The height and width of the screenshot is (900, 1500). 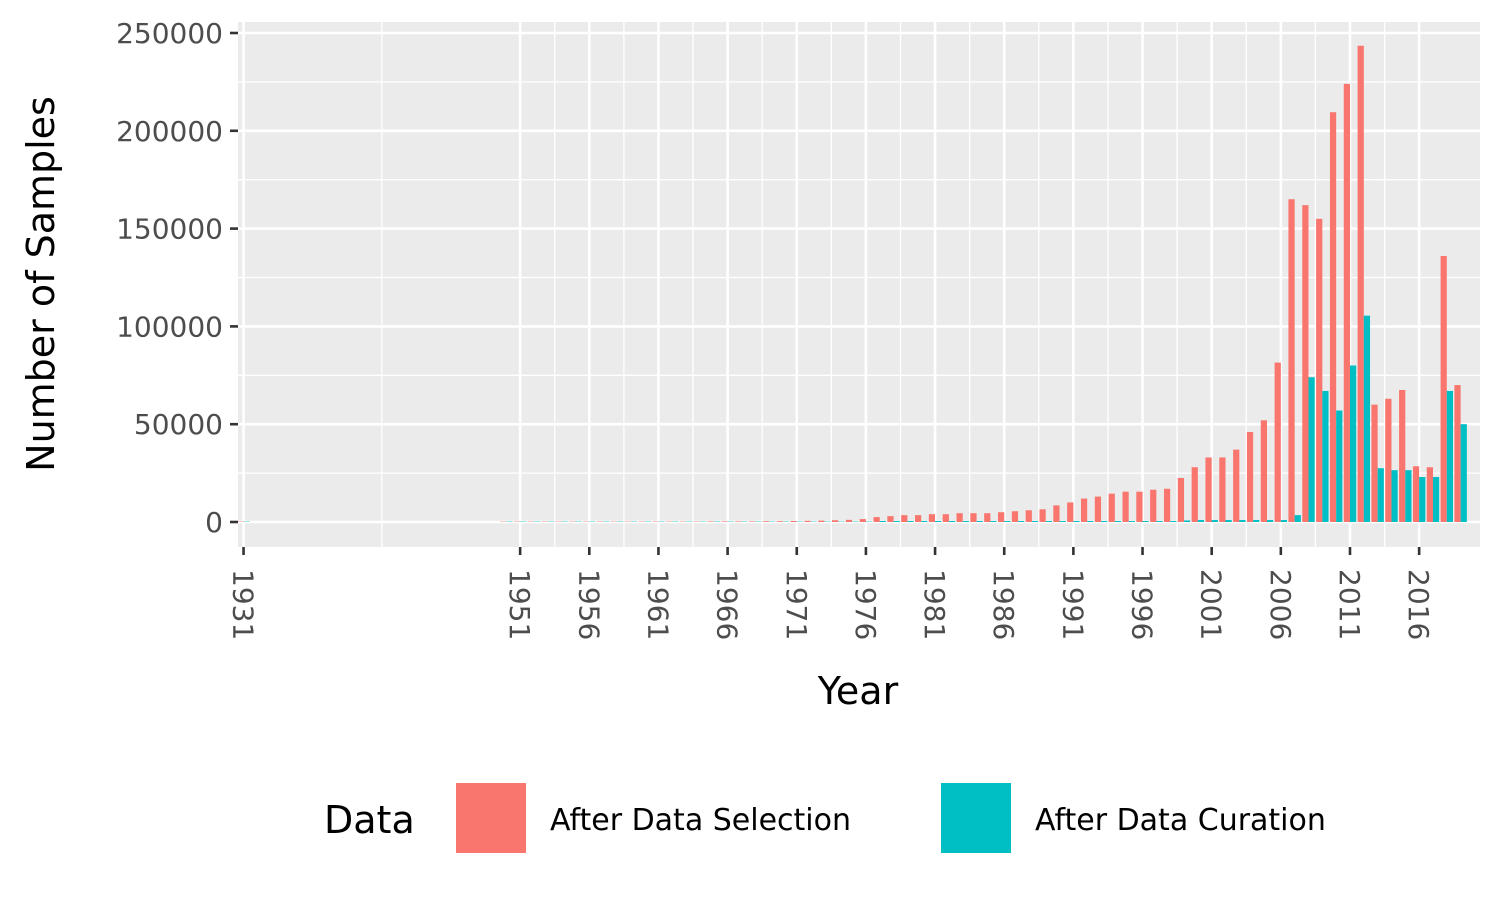 What do you see at coordinates (1228, 521) in the screenshot?
I see `bar-curation-2002` at bounding box center [1228, 521].